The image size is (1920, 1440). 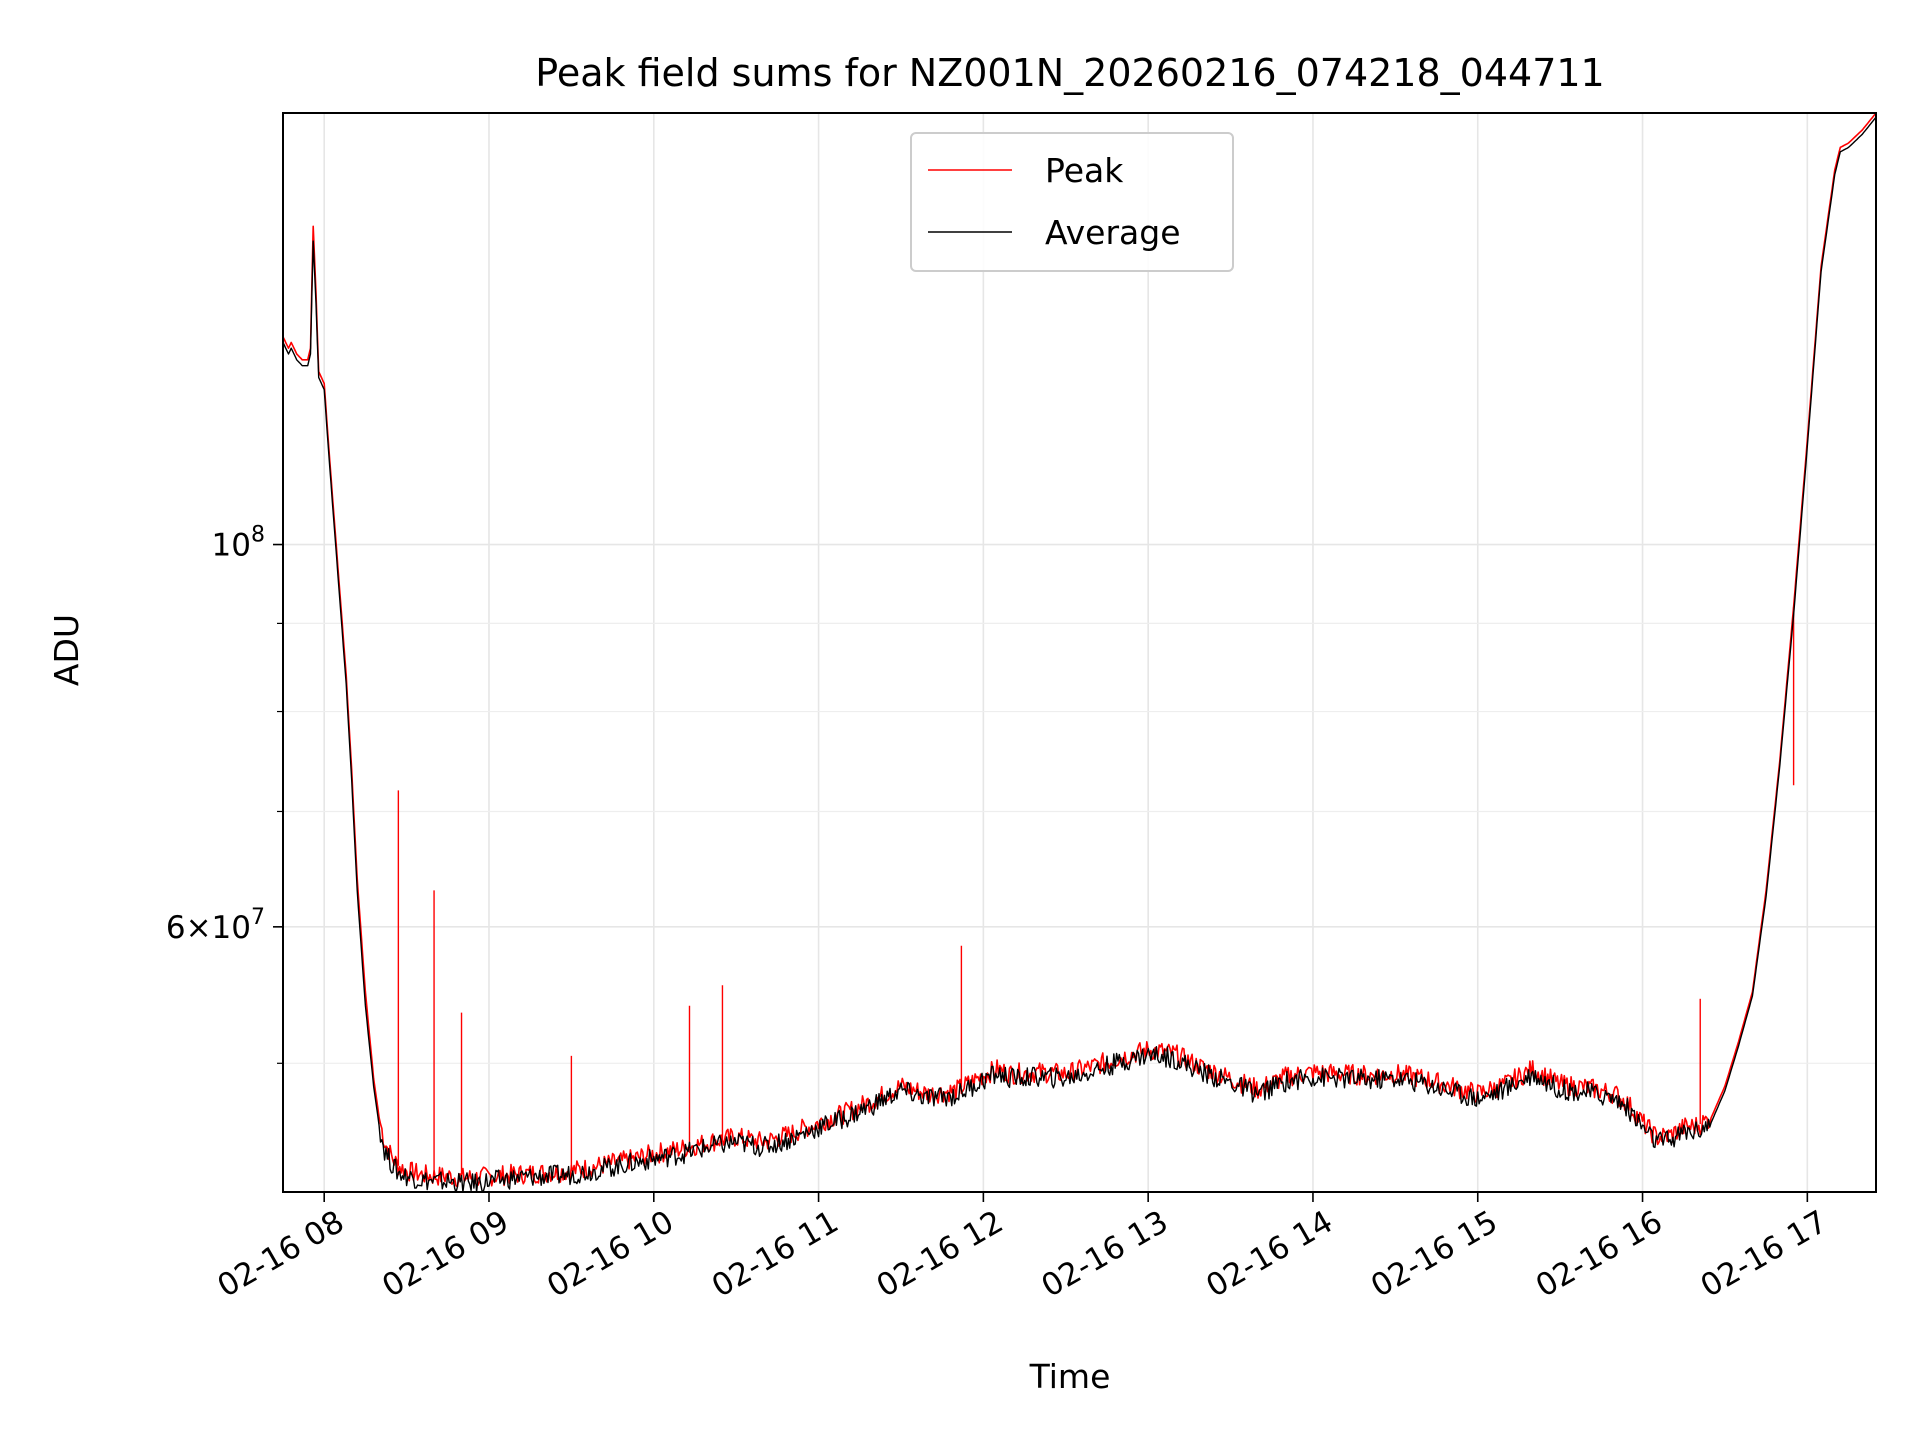 I want to click on legend: Peak Average, so click(x=1072, y=202).